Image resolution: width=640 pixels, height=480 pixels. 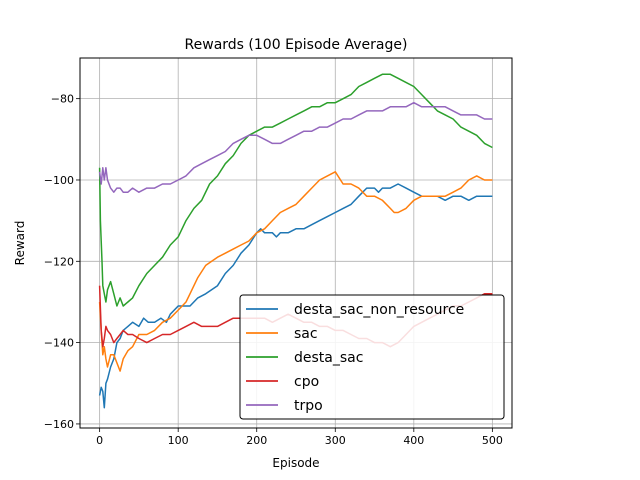 What do you see at coordinates (328, 358) in the screenshot?
I see `legend-label: desta_sac` at bounding box center [328, 358].